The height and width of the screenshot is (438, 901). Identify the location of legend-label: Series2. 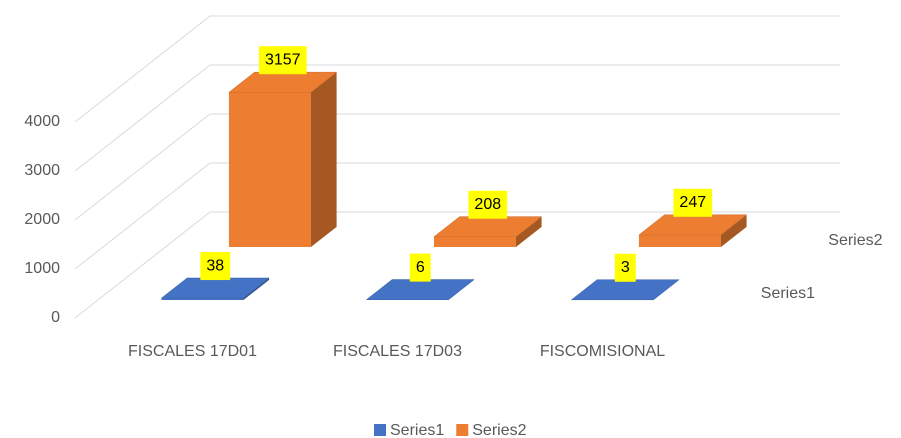
(499, 430).